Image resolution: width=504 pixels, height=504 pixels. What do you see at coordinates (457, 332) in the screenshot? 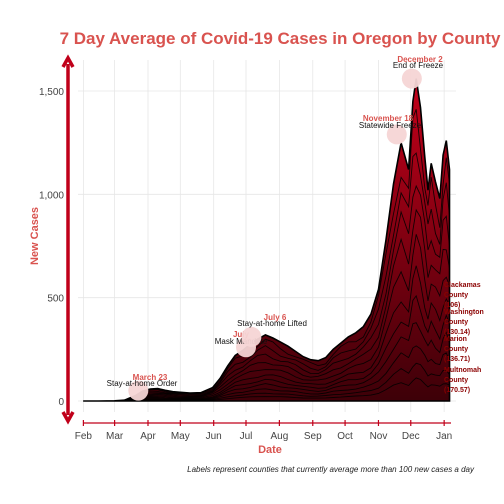
I see `county-label-text: (130.14)` at bounding box center [457, 332].